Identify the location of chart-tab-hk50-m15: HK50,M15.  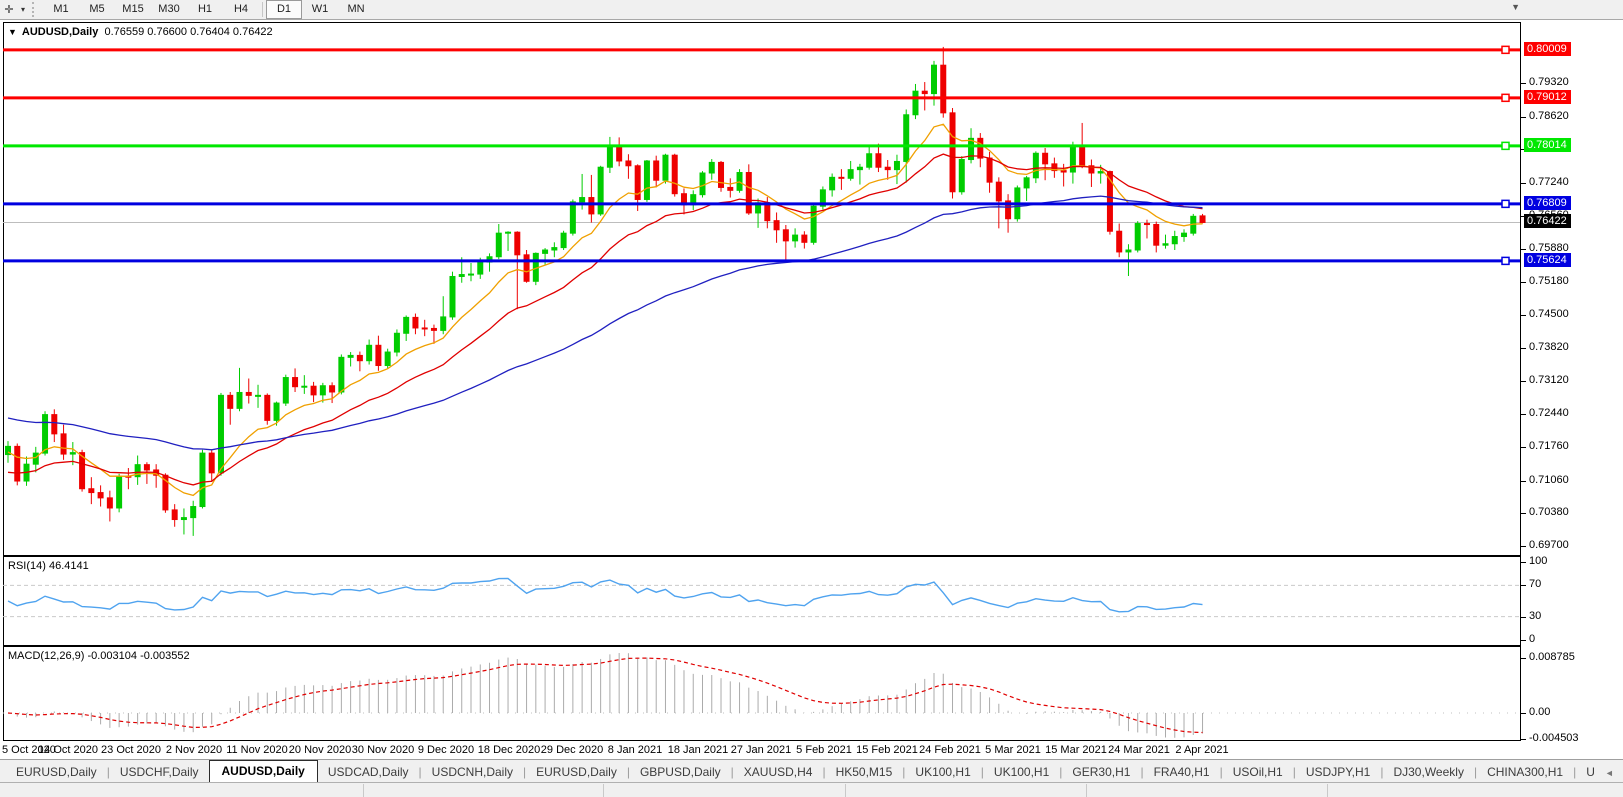
(864, 772).